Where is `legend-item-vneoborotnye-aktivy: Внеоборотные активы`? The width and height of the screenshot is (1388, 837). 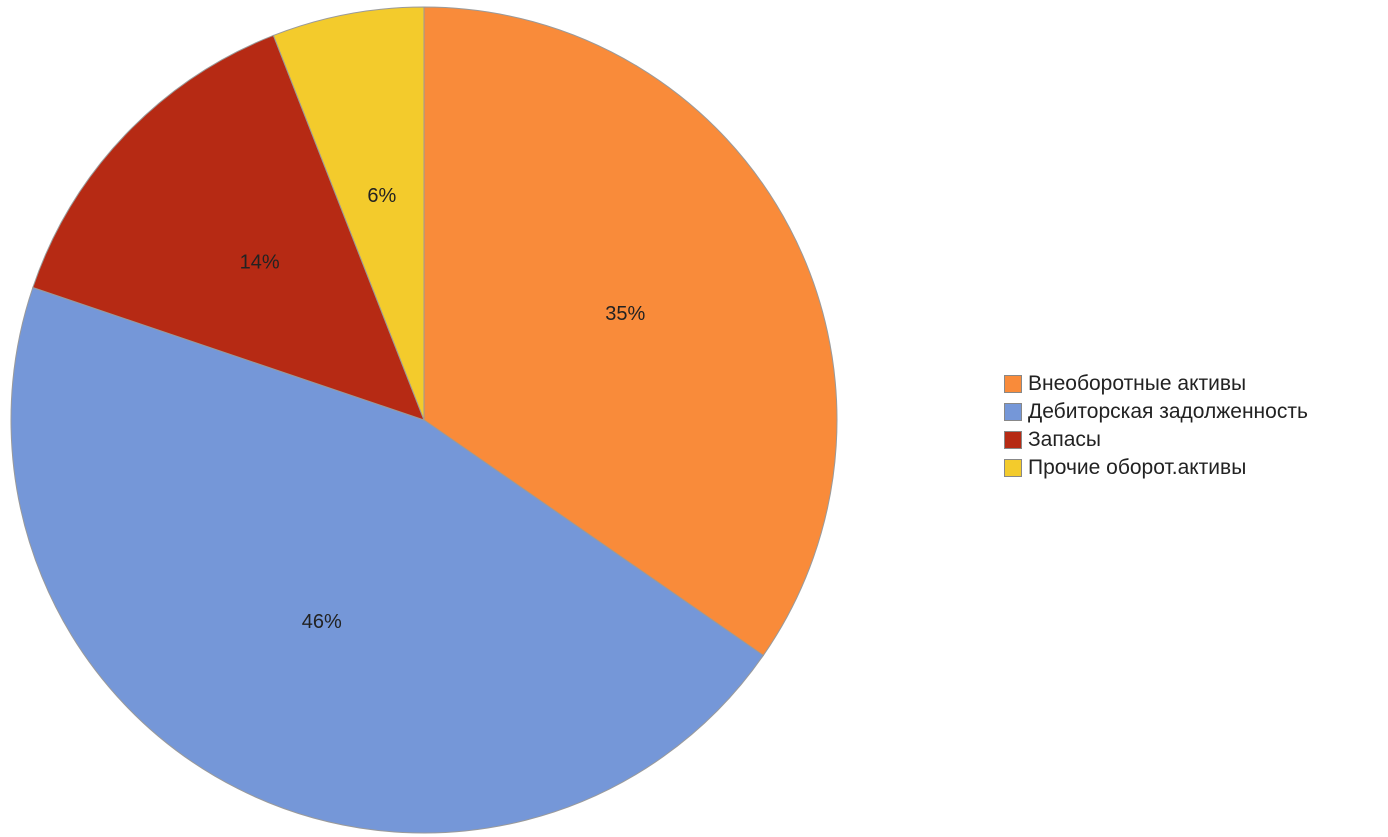
legend-item-vneoborotnye-aktivy: Внеоборотные активы is located at coordinates (1156, 384).